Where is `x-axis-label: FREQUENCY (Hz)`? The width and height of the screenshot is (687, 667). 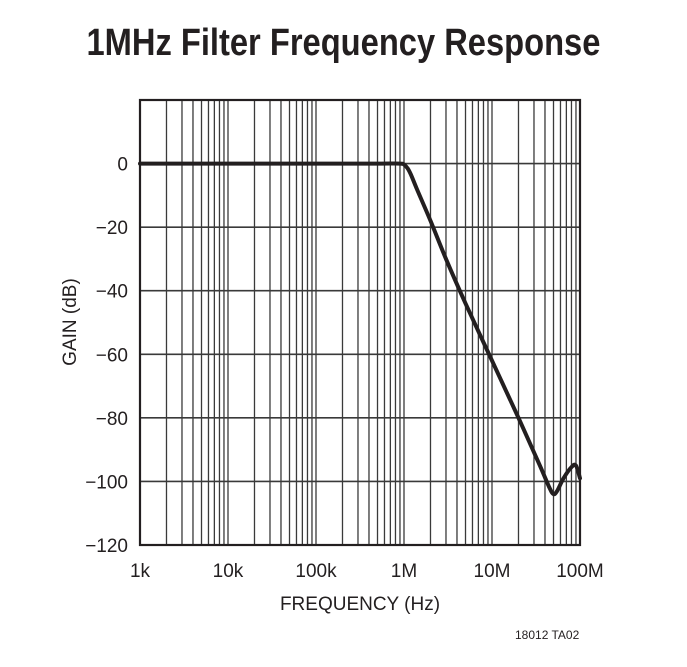
x-axis-label: FREQUENCY (Hz) is located at coordinates (360, 604).